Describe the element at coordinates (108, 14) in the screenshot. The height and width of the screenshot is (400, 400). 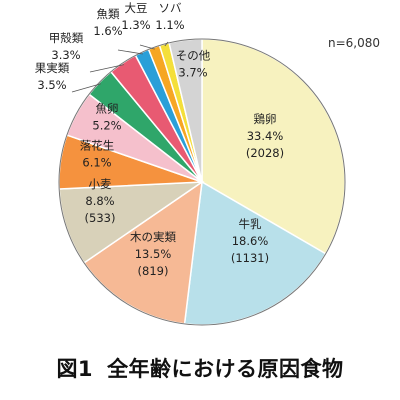
I see `slice-label-9-line-1: 魚類` at that location.